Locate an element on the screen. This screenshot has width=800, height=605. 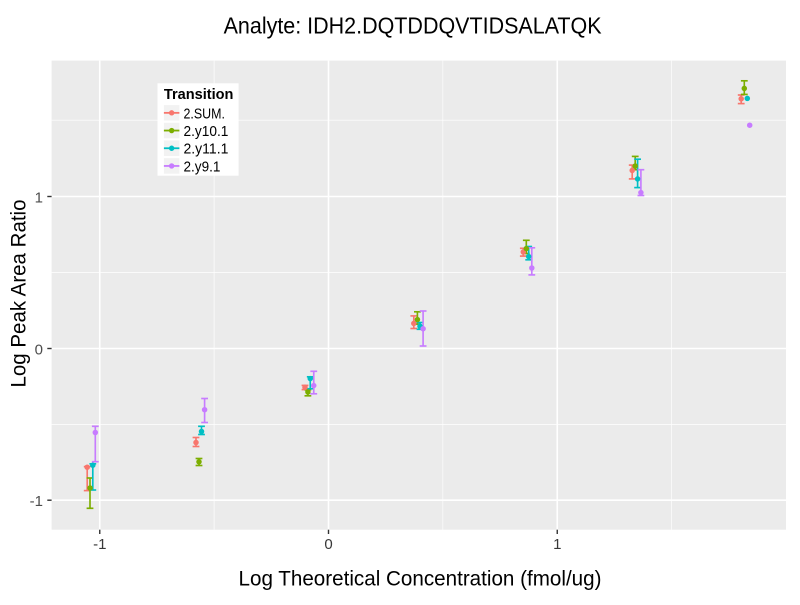
svg-text:Log Theoretical Concentration: Log Theoretical Concentration (fmol/ug) is located at coordinates (420, 579).